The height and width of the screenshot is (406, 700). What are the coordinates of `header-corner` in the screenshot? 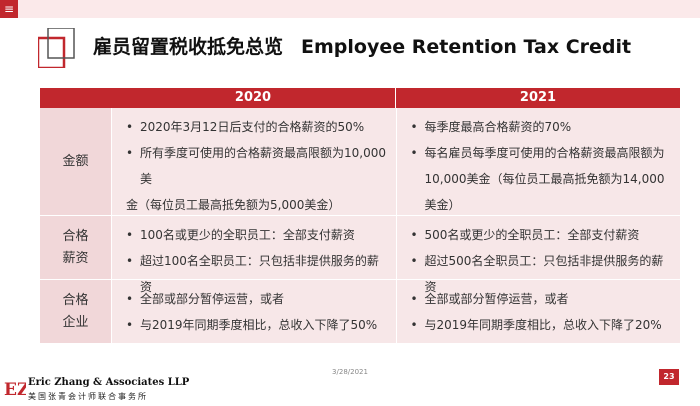 It's located at (75, 98).